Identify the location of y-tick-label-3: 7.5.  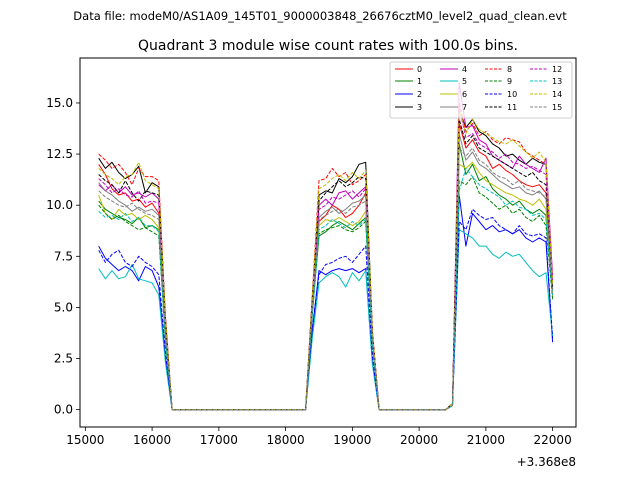
(63, 256).